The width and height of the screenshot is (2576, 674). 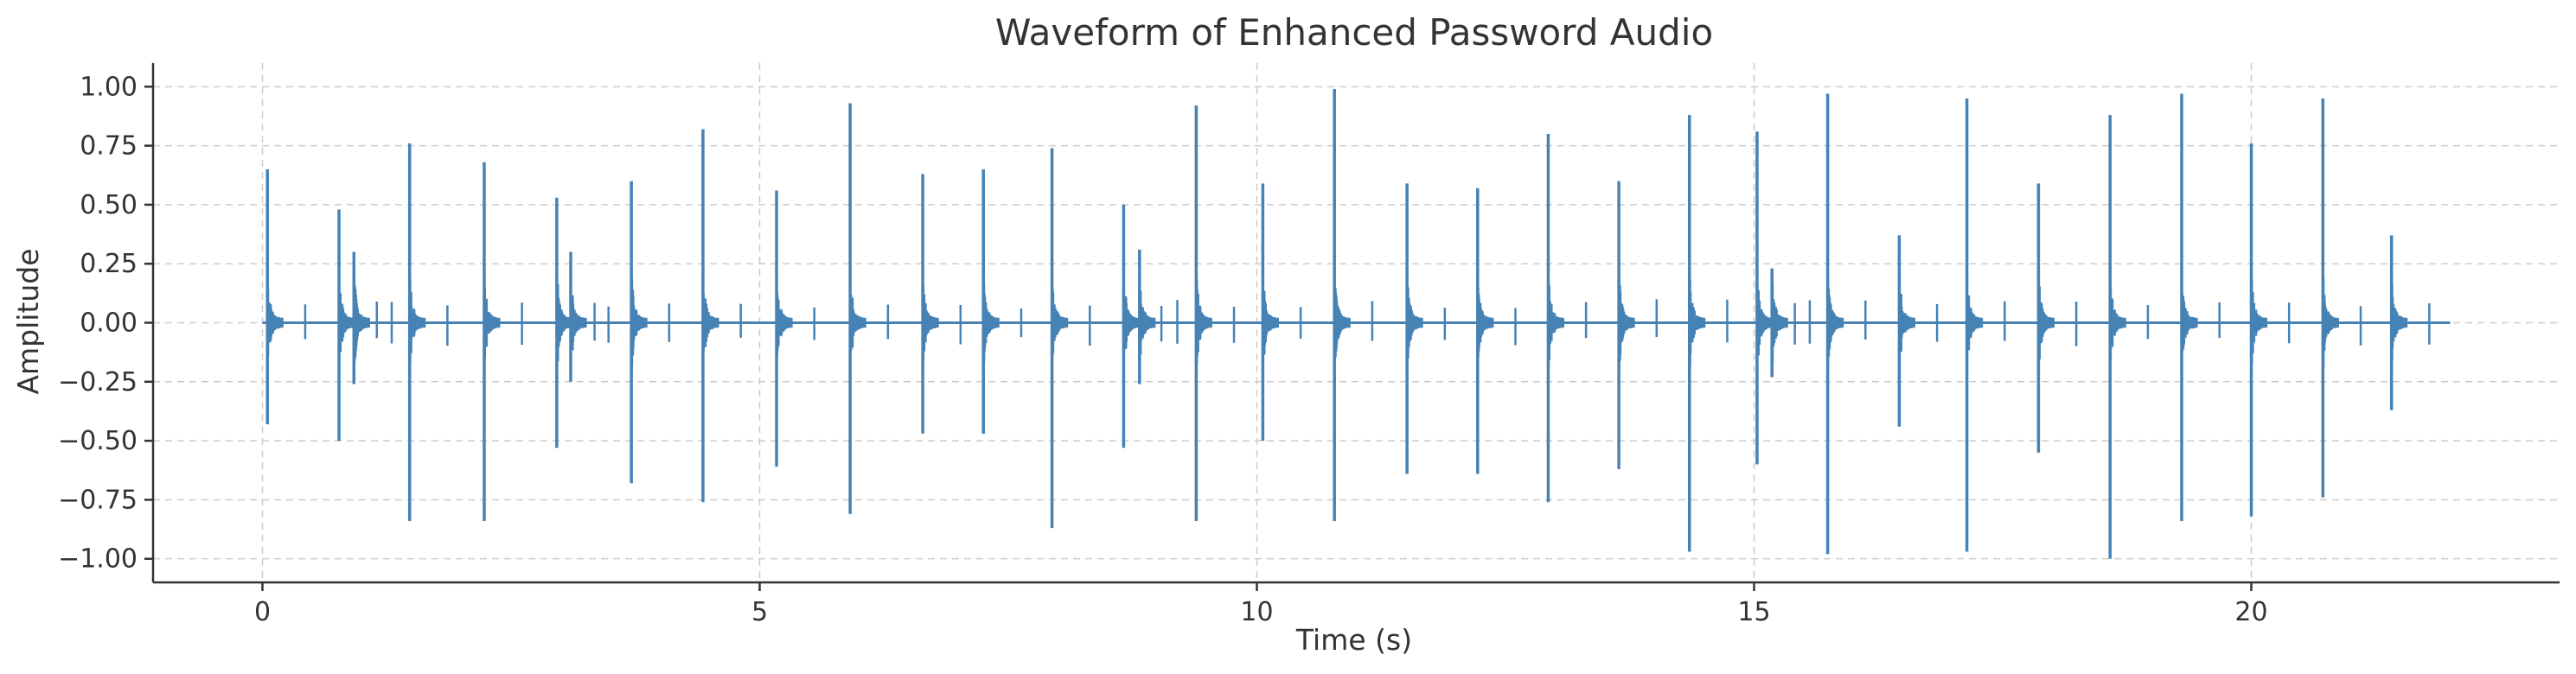 I want to click on x-tick-label: 0, so click(x=263, y=612).